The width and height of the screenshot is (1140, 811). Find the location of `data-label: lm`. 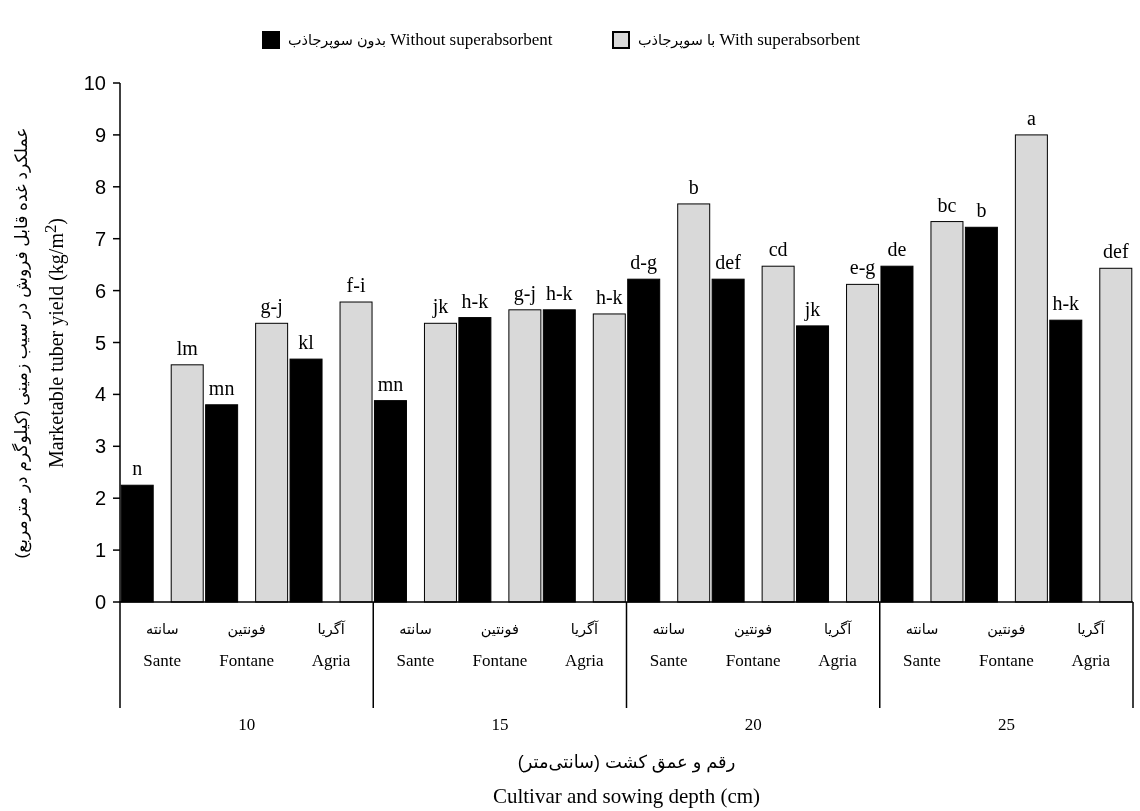

data-label: lm is located at coordinates (187, 347).